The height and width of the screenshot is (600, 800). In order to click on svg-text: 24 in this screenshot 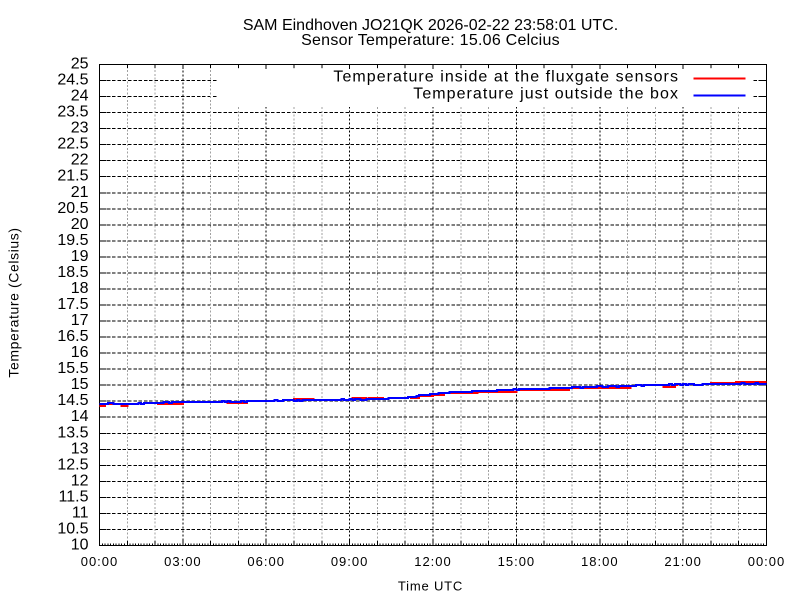, I will do `click(80, 96)`.